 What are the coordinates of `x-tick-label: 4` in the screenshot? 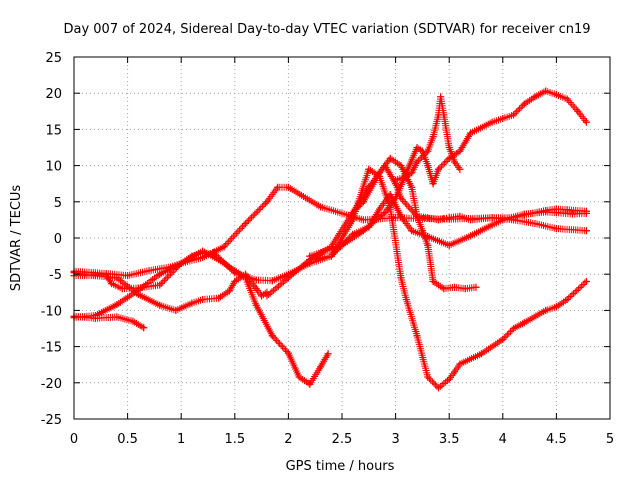 It's located at (503, 439).